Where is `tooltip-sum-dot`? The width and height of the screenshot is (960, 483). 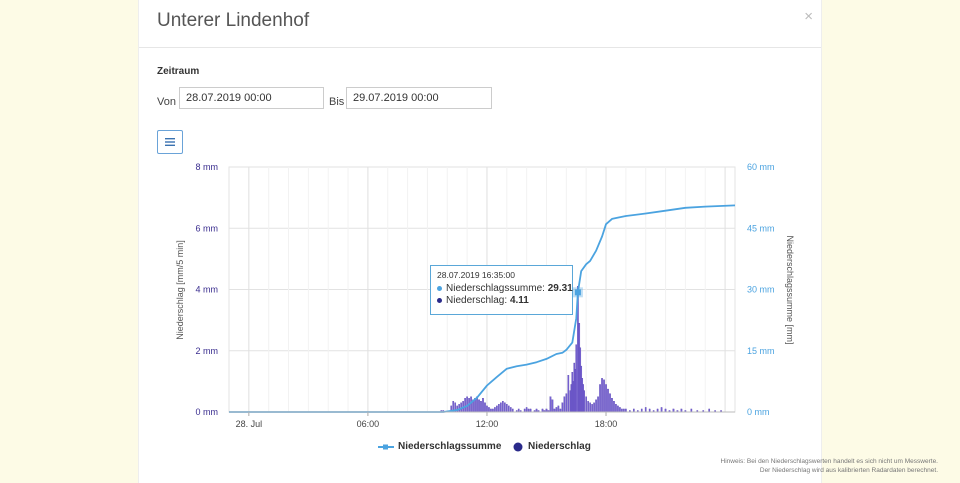 tooltip-sum-dot is located at coordinates (439, 288).